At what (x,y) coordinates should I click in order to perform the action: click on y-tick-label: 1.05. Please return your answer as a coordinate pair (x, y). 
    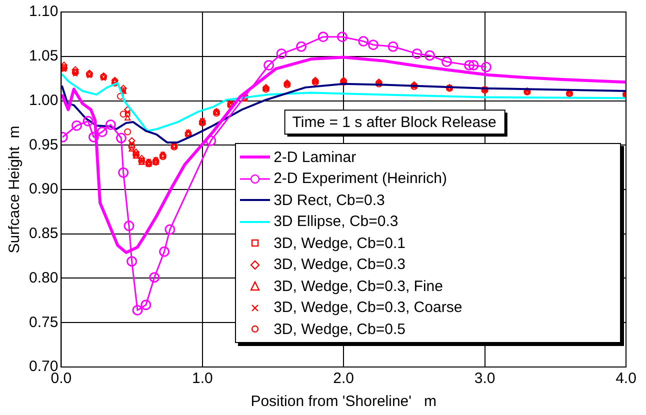
    Looking at the image, I should click on (43, 56).